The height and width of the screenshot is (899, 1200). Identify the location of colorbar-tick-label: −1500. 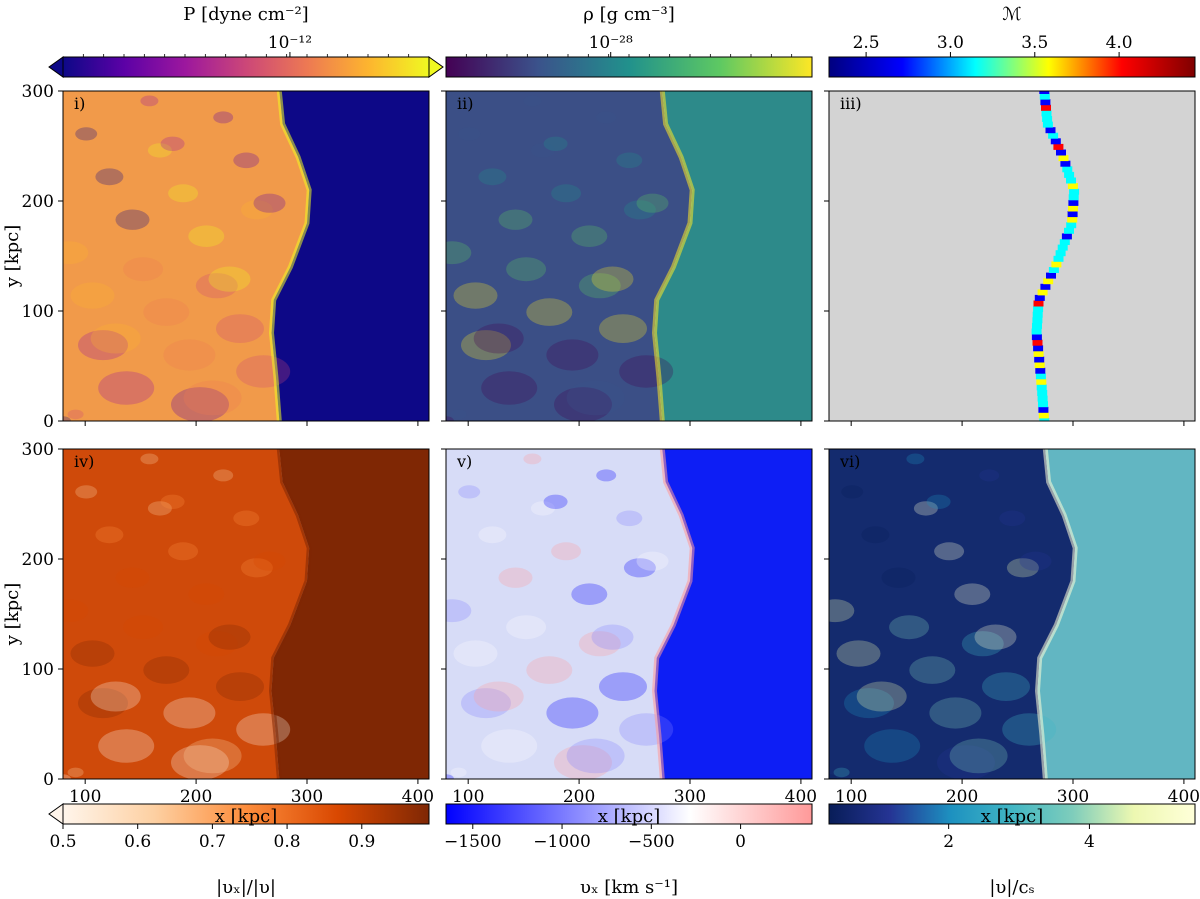
(473, 842).